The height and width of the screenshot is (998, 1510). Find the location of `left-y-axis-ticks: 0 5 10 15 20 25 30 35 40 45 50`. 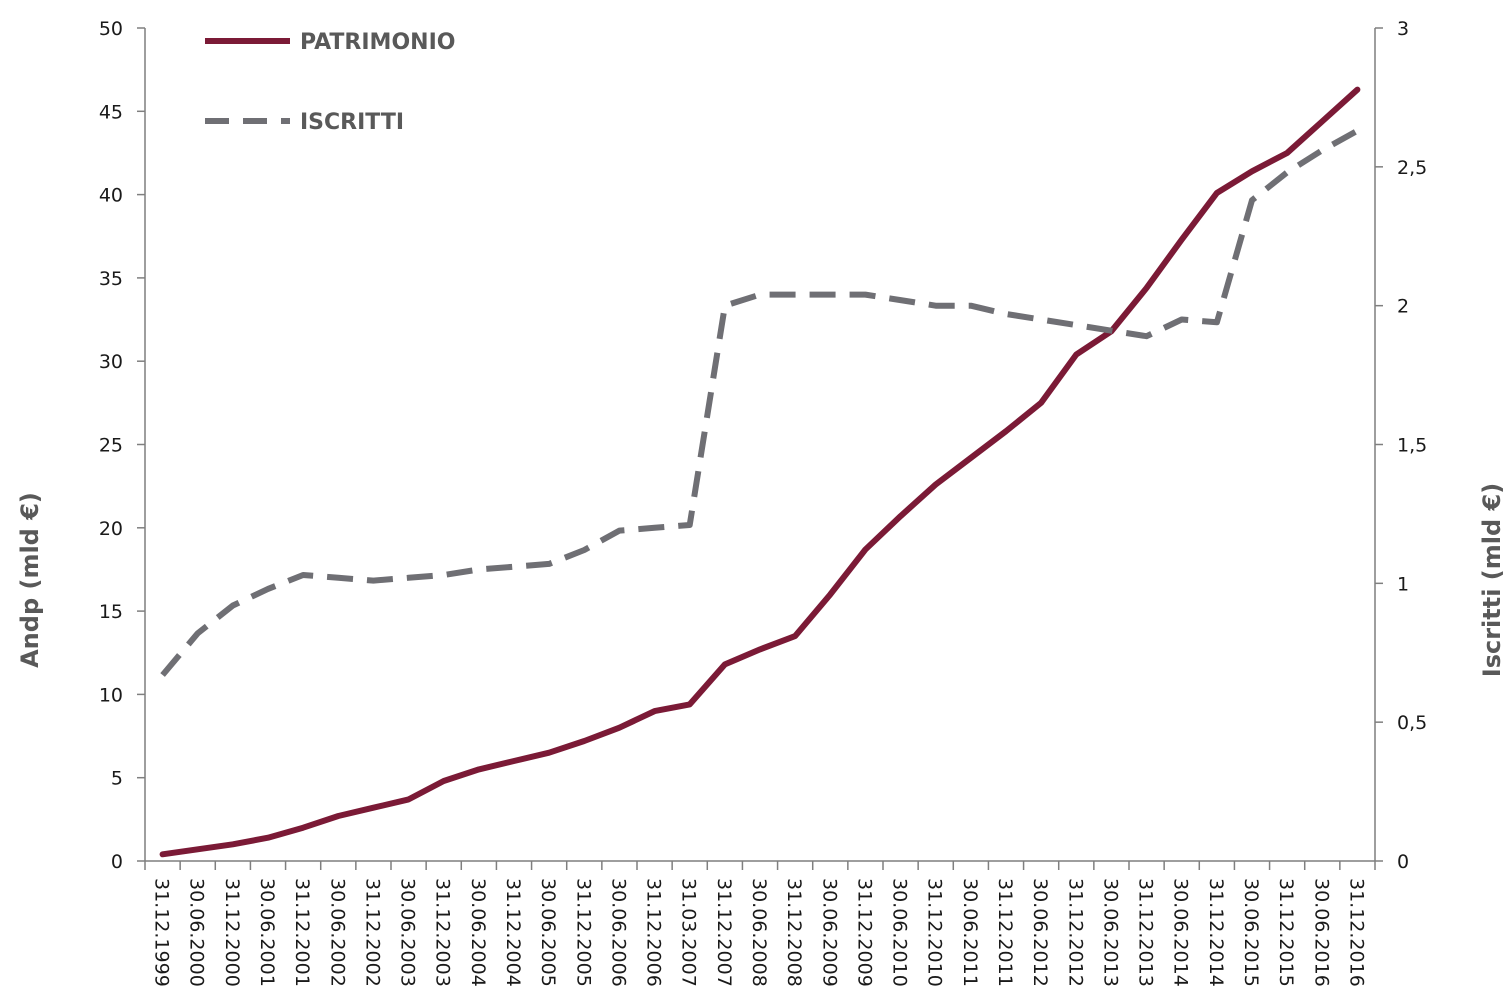

left-y-axis-ticks: 0 5 10 15 20 25 30 35 40 45 50 is located at coordinates (122, 445).